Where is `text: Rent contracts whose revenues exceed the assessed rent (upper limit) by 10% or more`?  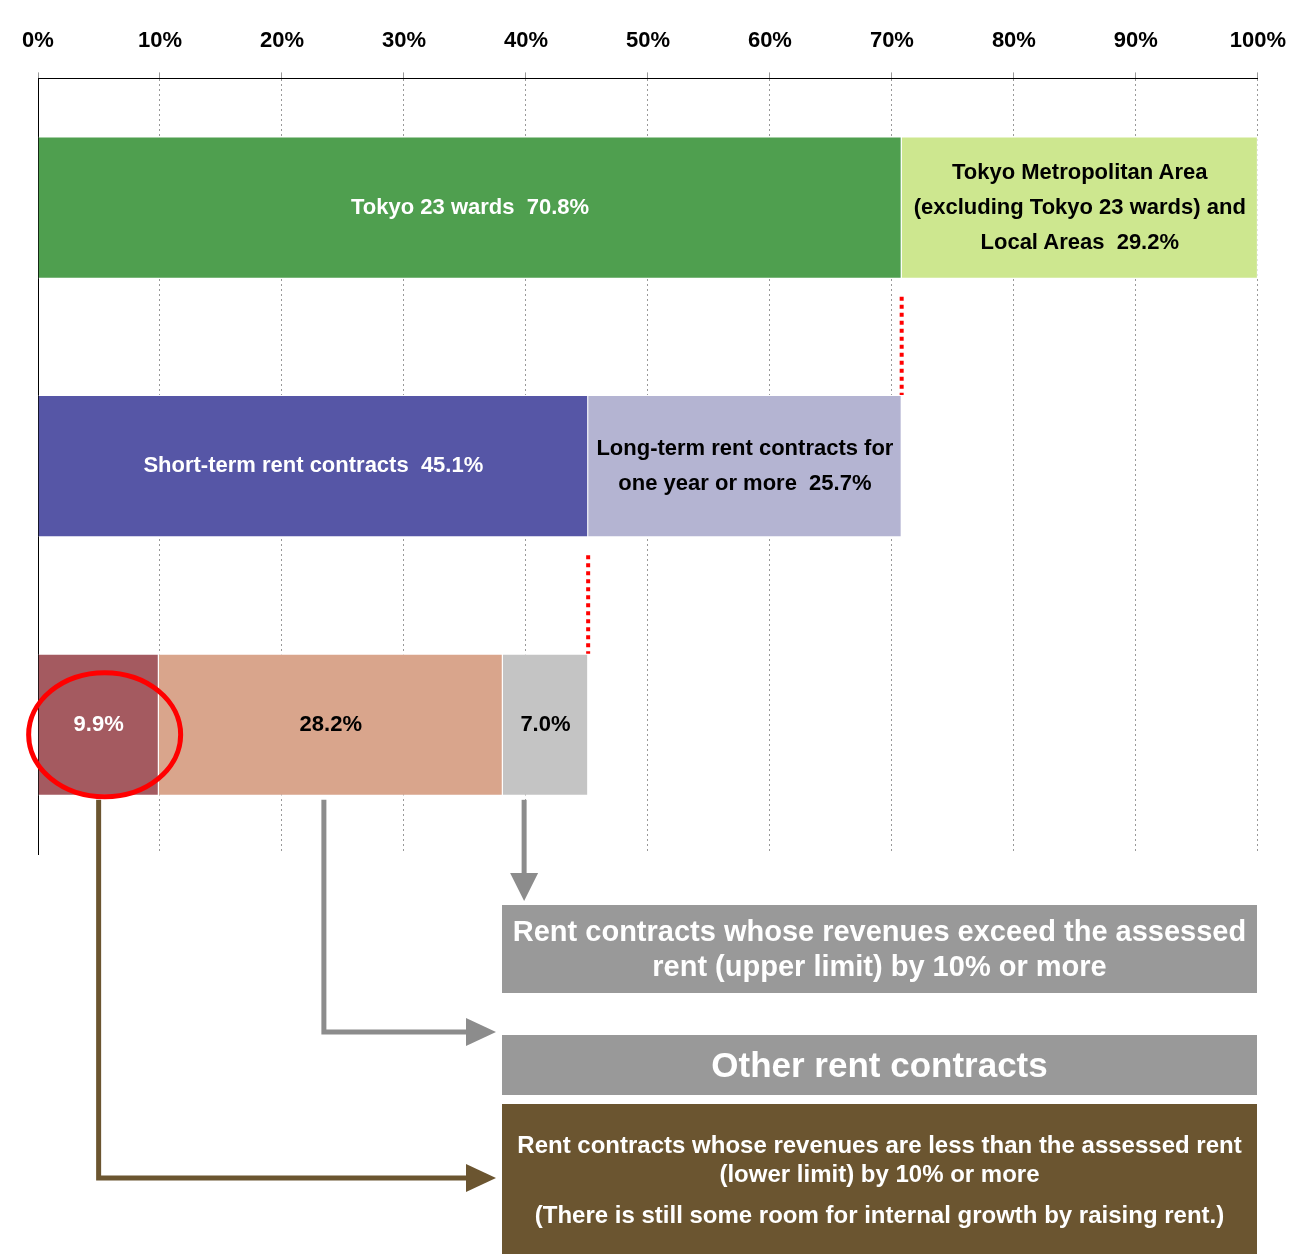
text: Rent contracts whose revenues exceed the assessed rent (upper limit) by 10% or more is located at coordinates (879, 949).